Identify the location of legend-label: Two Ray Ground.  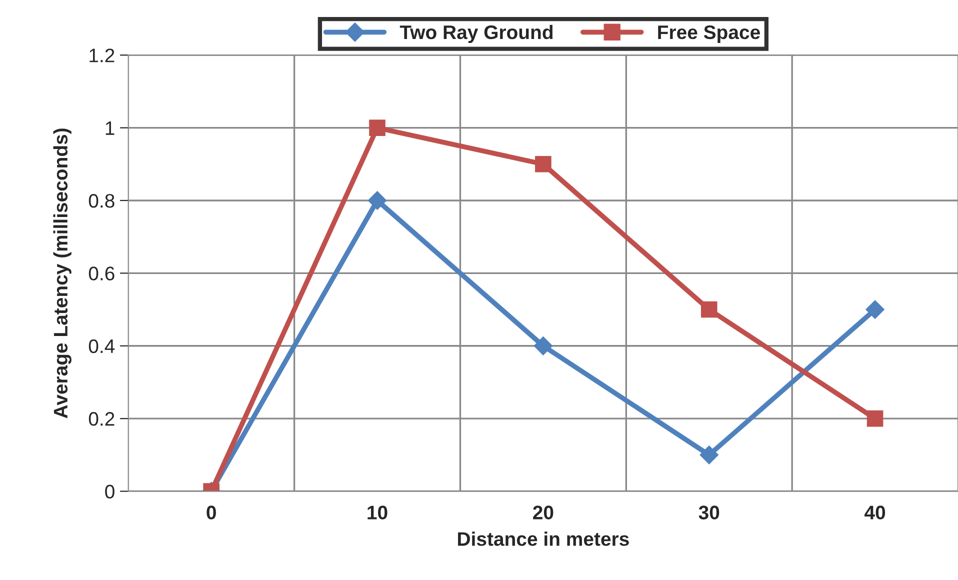
(476, 33).